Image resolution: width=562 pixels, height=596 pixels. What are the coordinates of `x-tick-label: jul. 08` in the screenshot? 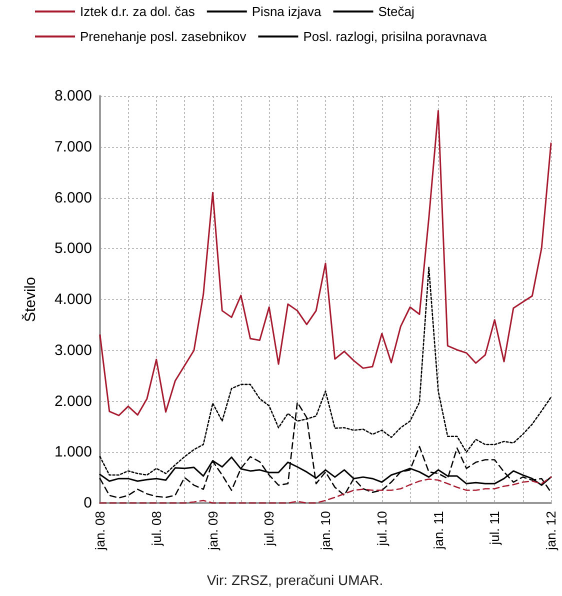 It's located at (156, 529).